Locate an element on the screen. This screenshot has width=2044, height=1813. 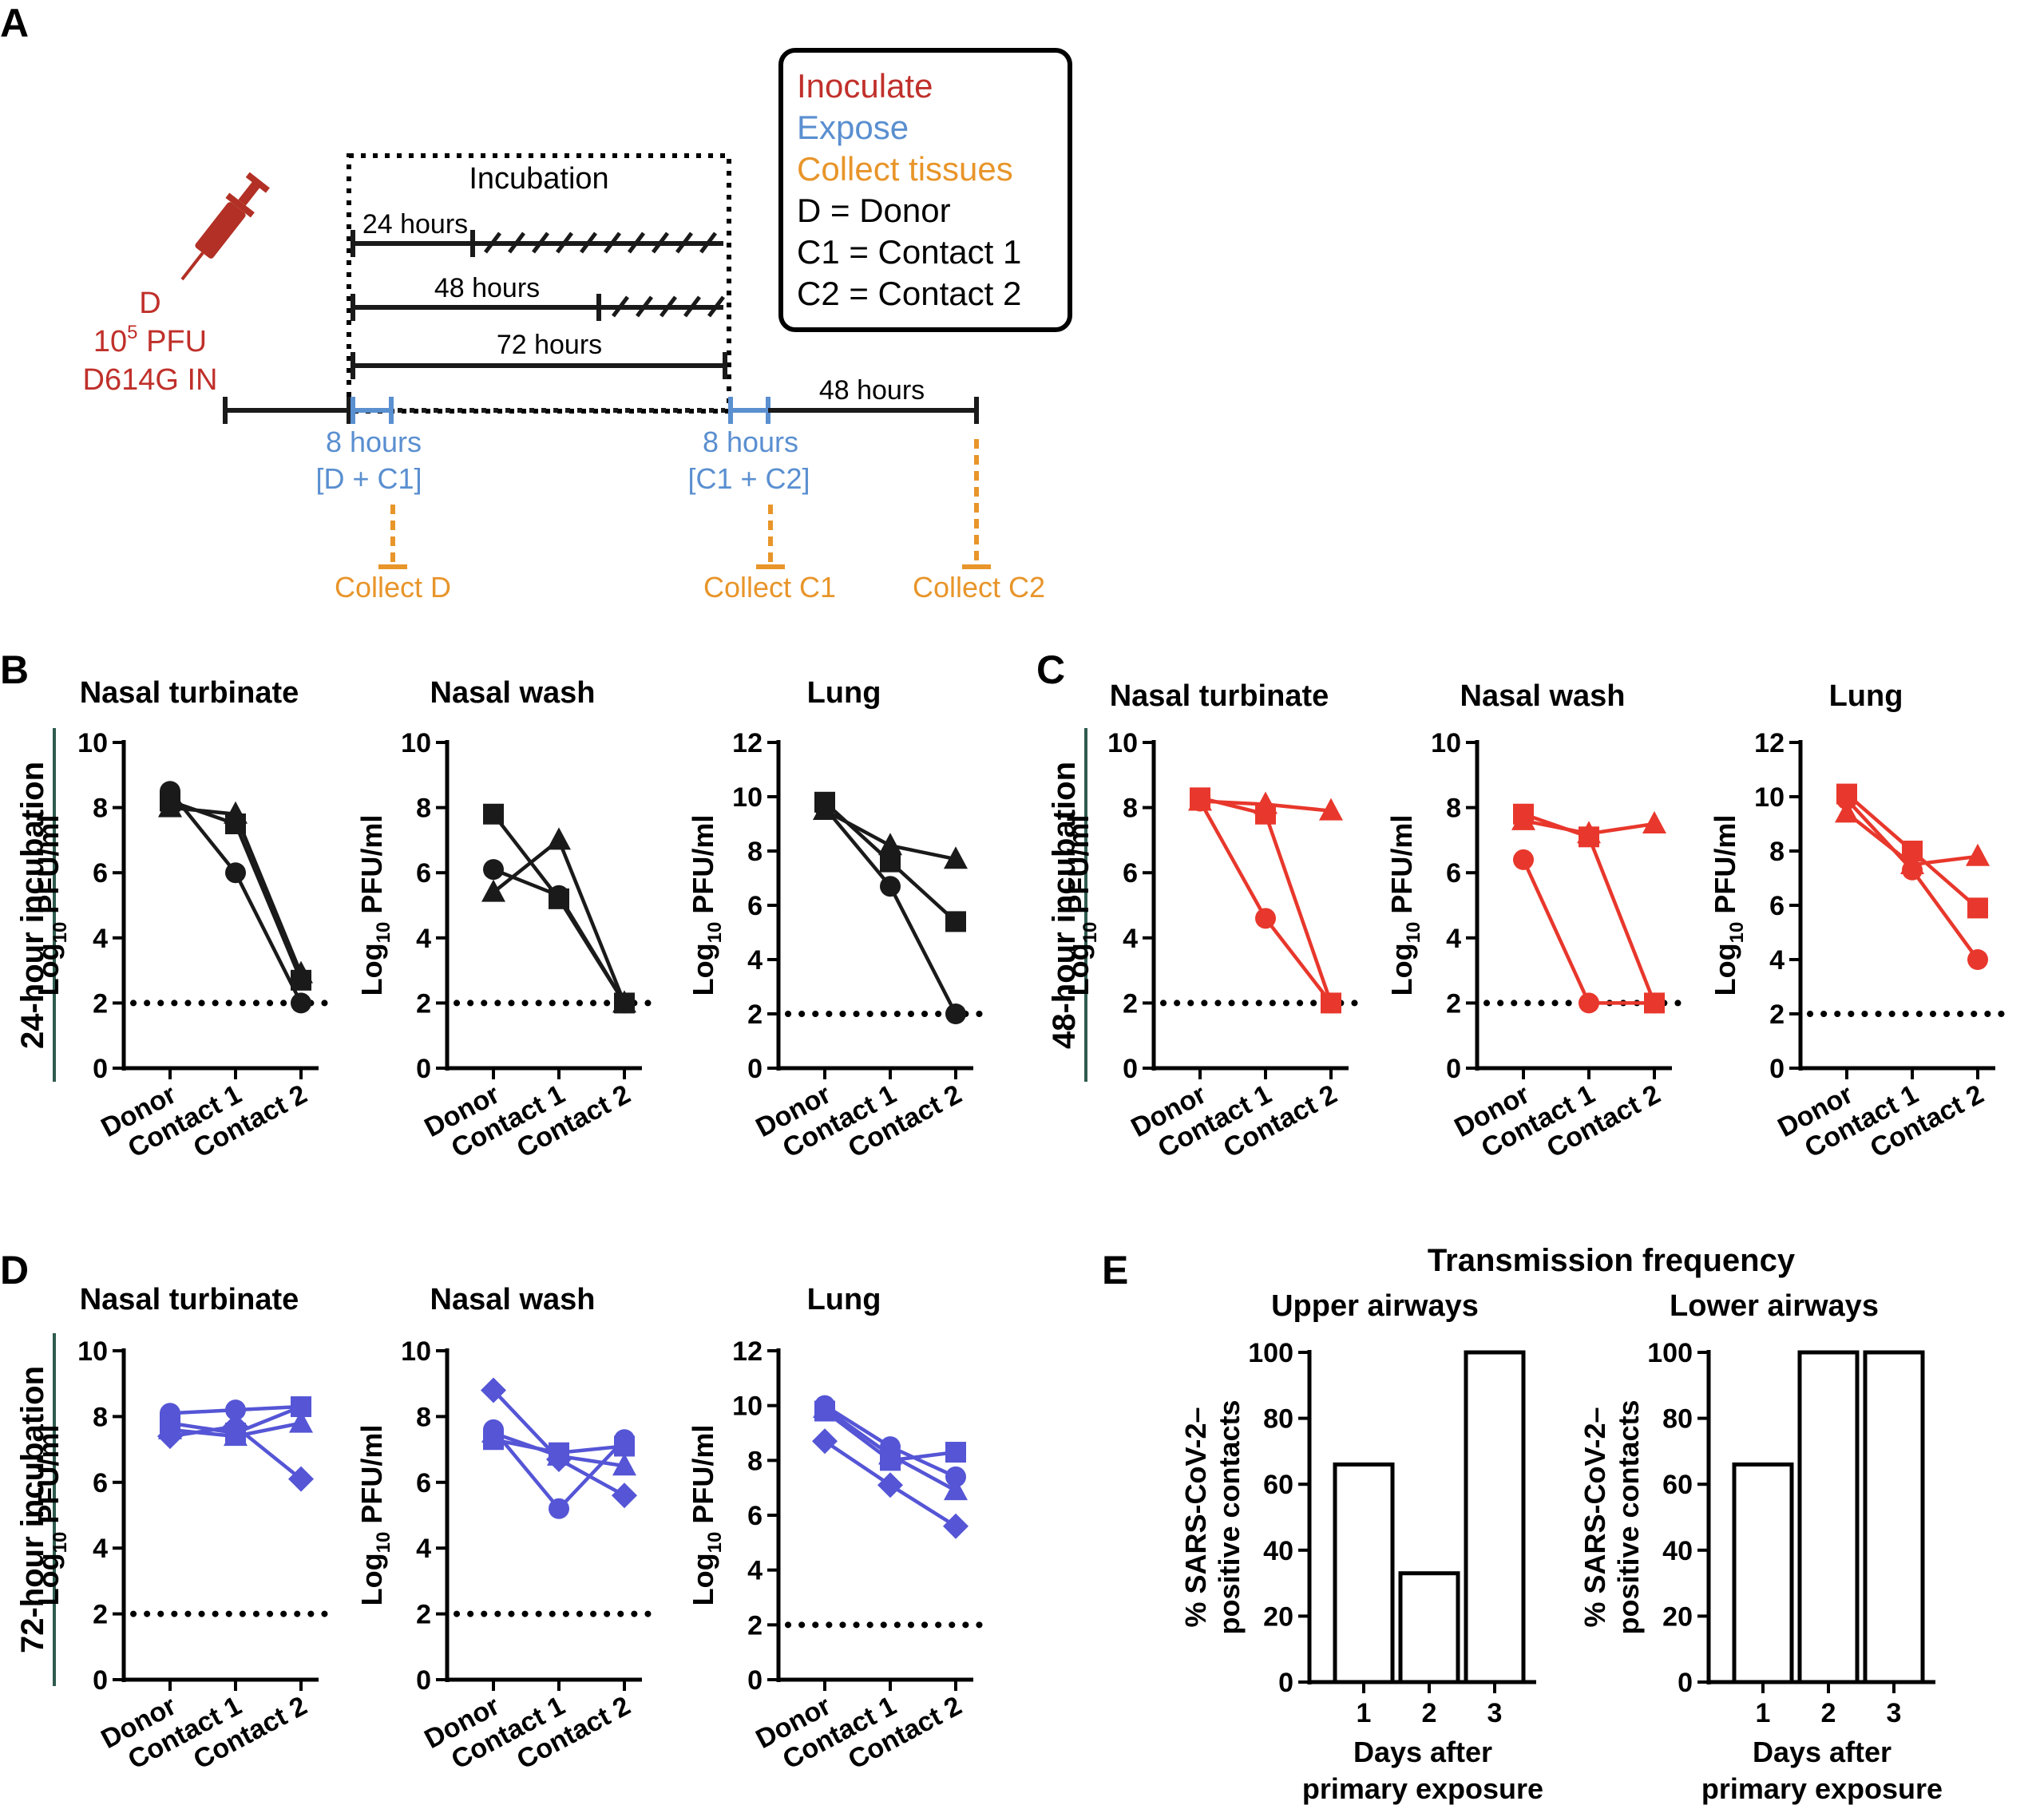
legend-expose: Expose is located at coordinates (853, 127).